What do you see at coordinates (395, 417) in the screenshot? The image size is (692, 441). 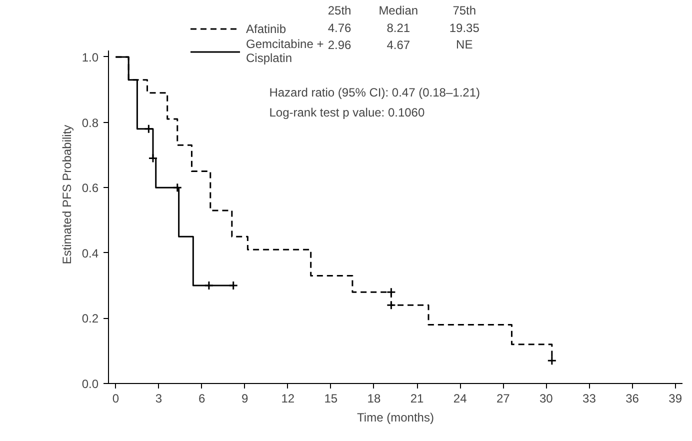 I see `x-axis-title: Time (months)` at bounding box center [395, 417].